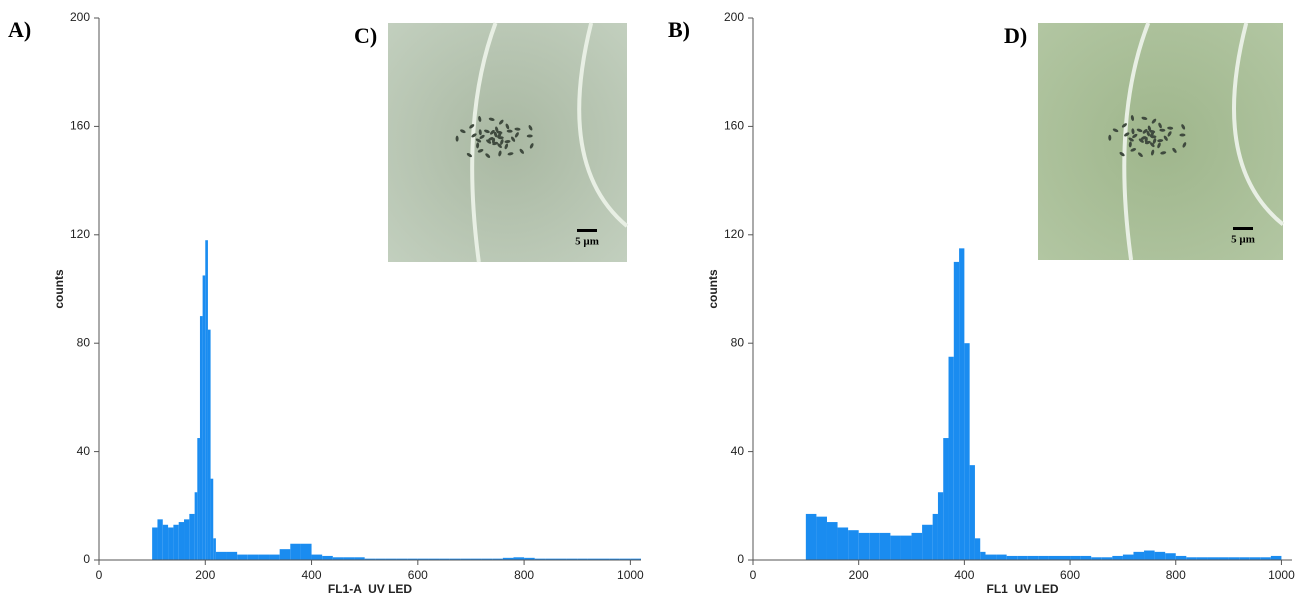  I want to click on x-tick-label: 0, so click(99, 575).